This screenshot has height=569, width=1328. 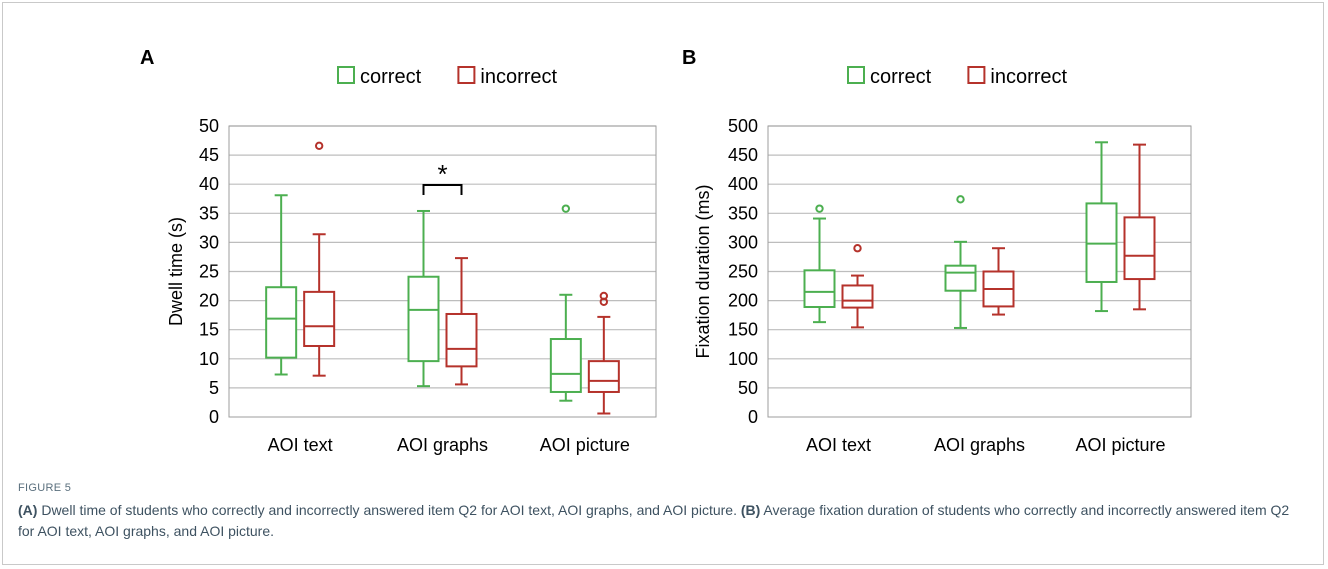 I want to click on y-tick-label: 150, so click(x=743, y=330).